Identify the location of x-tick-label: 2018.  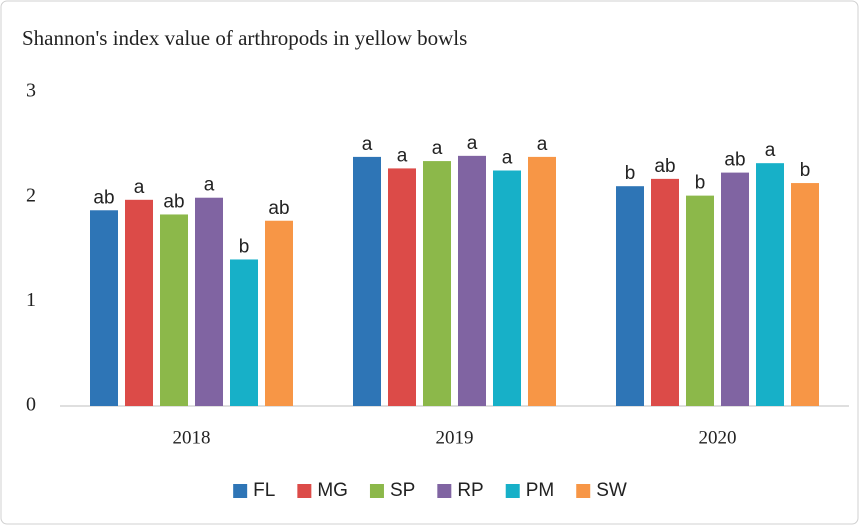
(192, 437).